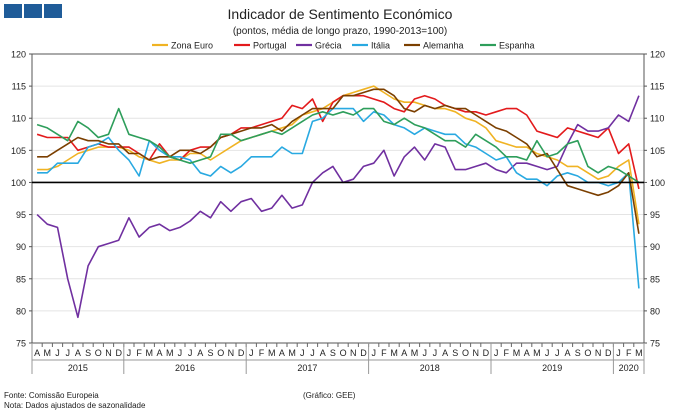  I want to click on seasonal-adjustment-note: Nota: Dados ajustados de sazonalidade, so click(75, 405).